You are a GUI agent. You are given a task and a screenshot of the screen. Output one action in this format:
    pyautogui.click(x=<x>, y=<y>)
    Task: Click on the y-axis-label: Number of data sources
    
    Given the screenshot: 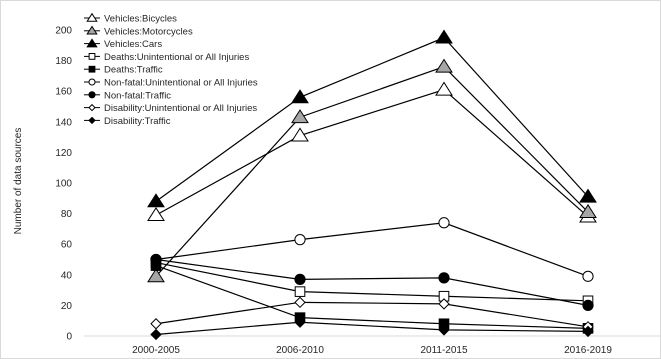 What is the action you would take?
    pyautogui.click(x=18, y=181)
    